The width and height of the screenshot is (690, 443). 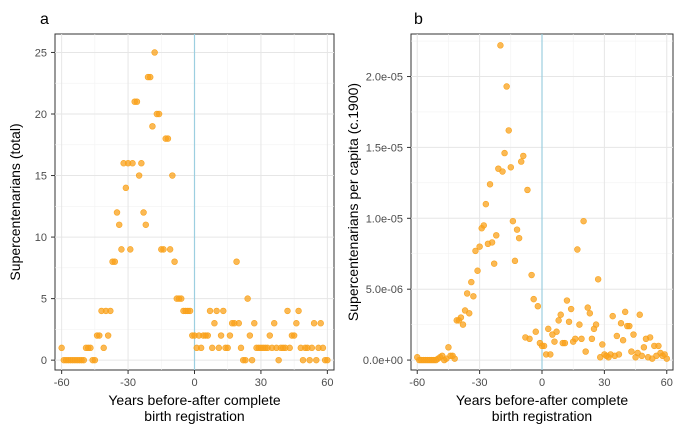 What do you see at coordinates (41, 53) in the screenshot?
I see `y-tick-label: 25` at bounding box center [41, 53].